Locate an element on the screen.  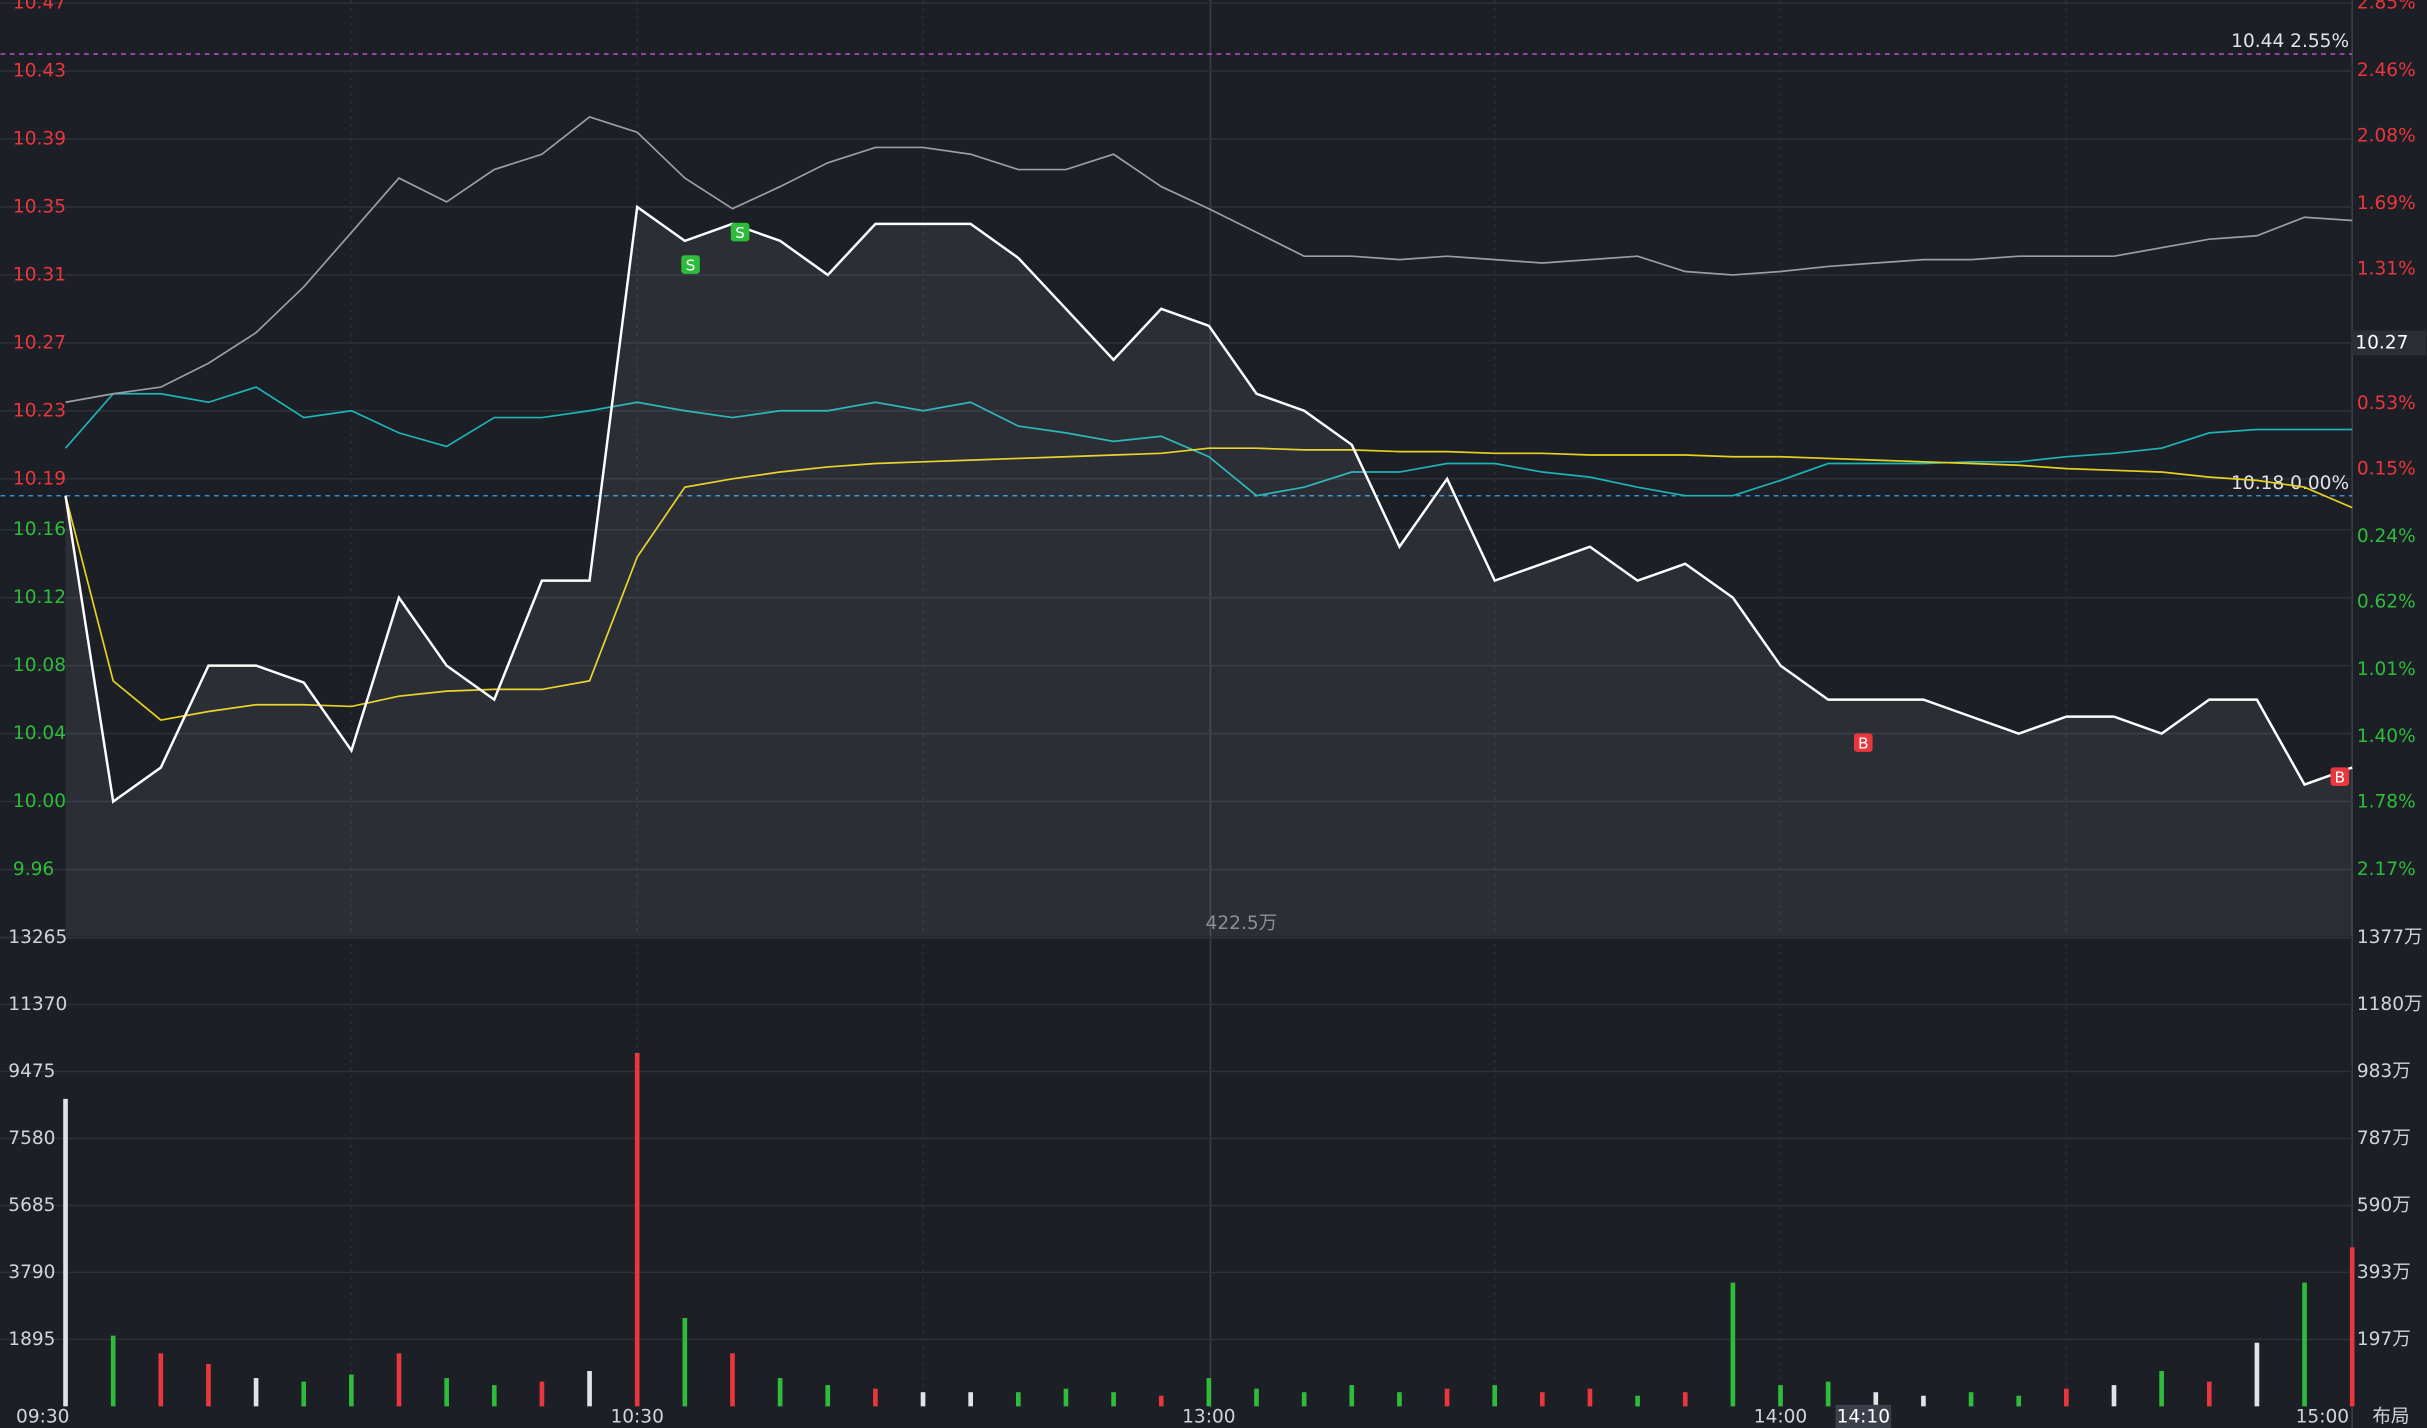
y-tick-label: 10.43 is located at coordinates (39, 71).